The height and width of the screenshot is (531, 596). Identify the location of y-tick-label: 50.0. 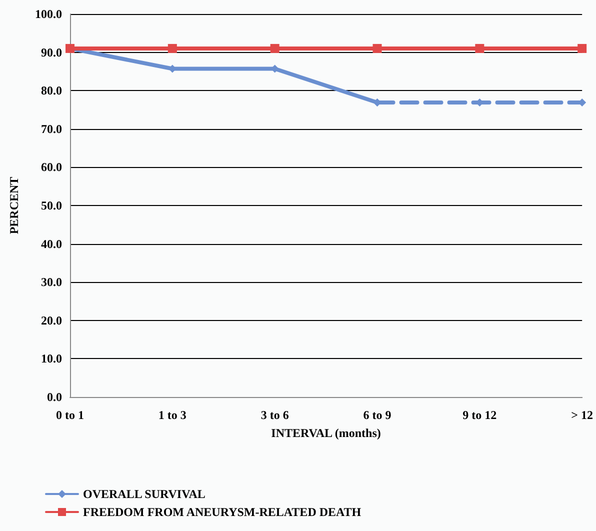
(51, 205).